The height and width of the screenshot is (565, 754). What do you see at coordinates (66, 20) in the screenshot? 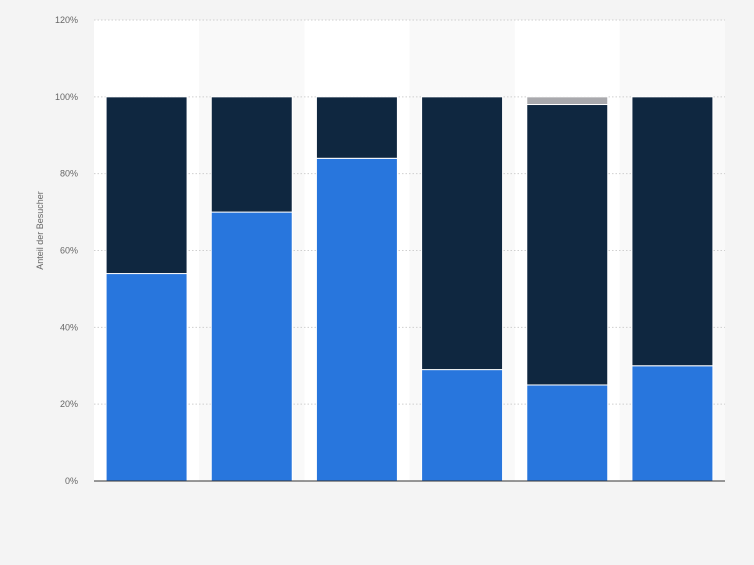
I see `y-tick-label: 120%` at bounding box center [66, 20].